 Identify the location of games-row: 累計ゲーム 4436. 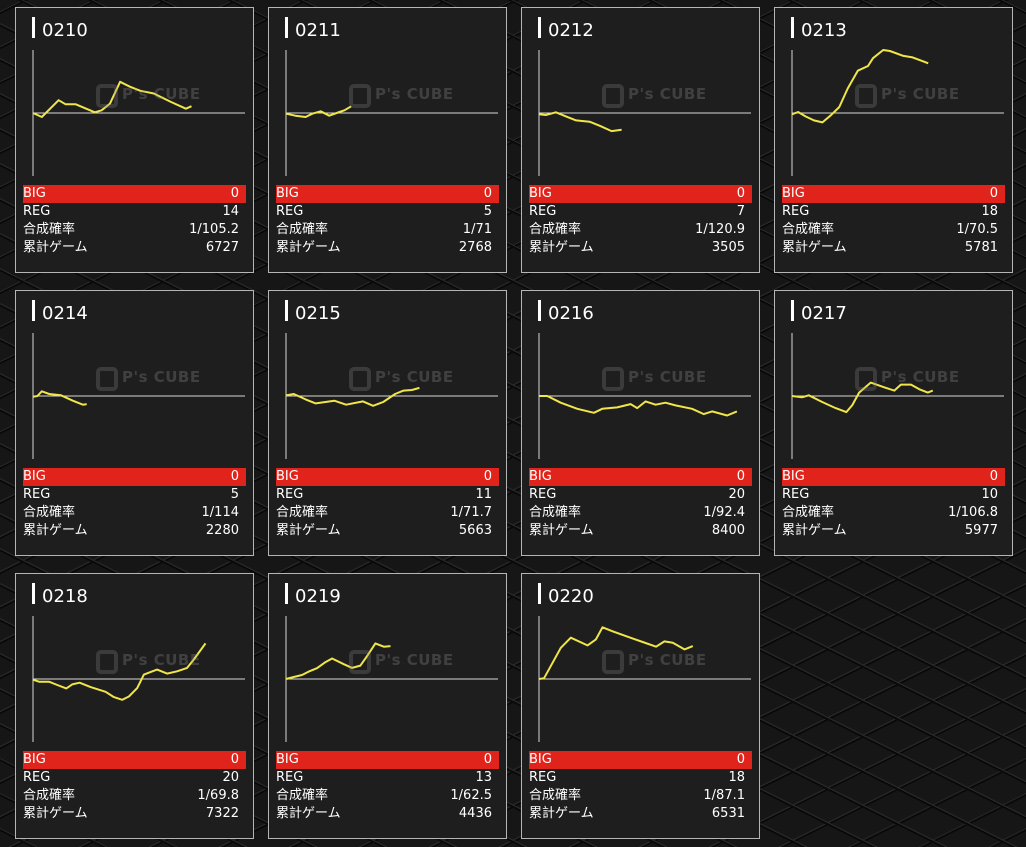
(387, 814).